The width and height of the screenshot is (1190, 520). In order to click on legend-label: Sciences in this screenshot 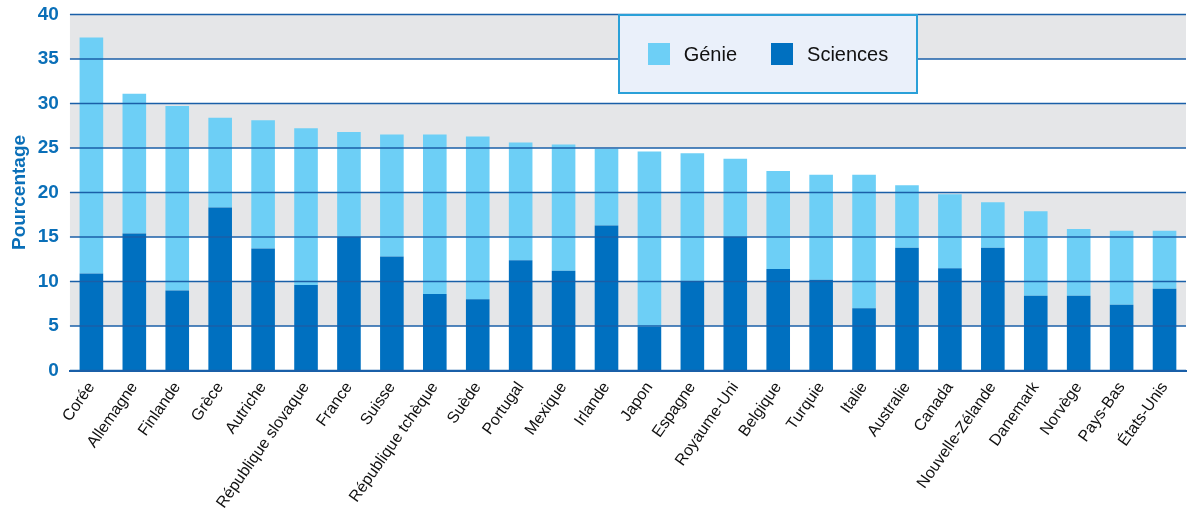, I will do `click(848, 54)`.